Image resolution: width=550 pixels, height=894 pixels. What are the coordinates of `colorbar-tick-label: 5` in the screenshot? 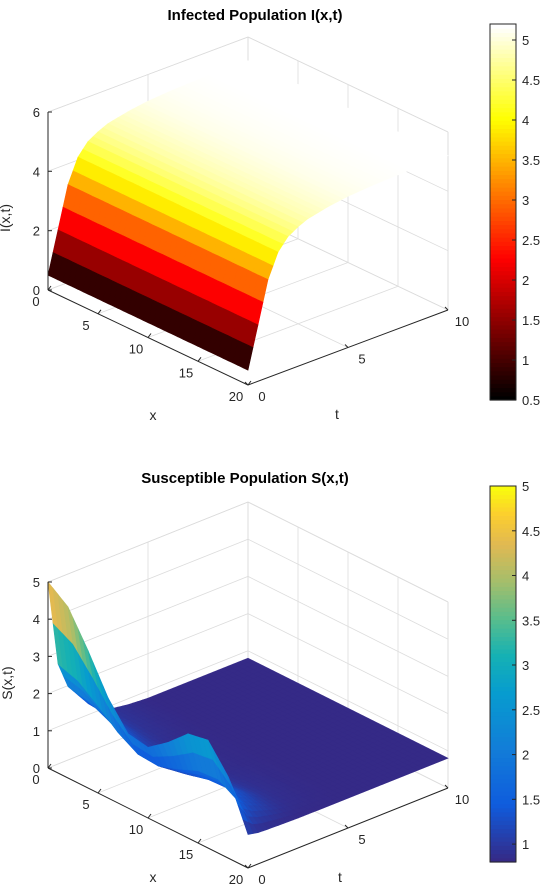 It's located at (525, 486).